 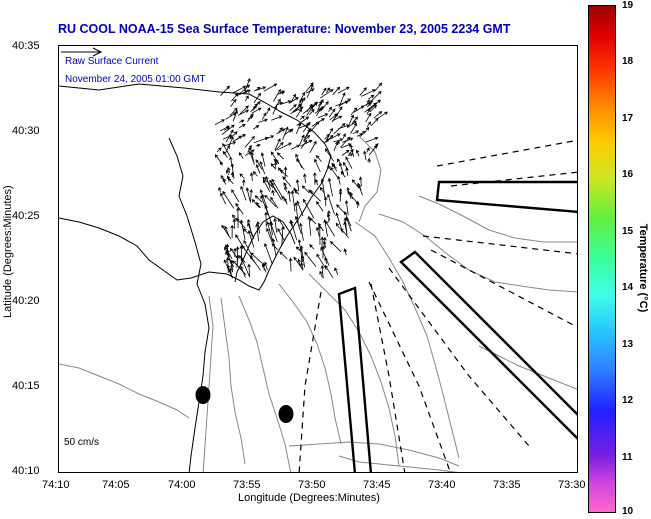 What do you see at coordinates (182, 485) in the screenshot?
I see `xtick-74-00: 74:00` at bounding box center [182, 485].